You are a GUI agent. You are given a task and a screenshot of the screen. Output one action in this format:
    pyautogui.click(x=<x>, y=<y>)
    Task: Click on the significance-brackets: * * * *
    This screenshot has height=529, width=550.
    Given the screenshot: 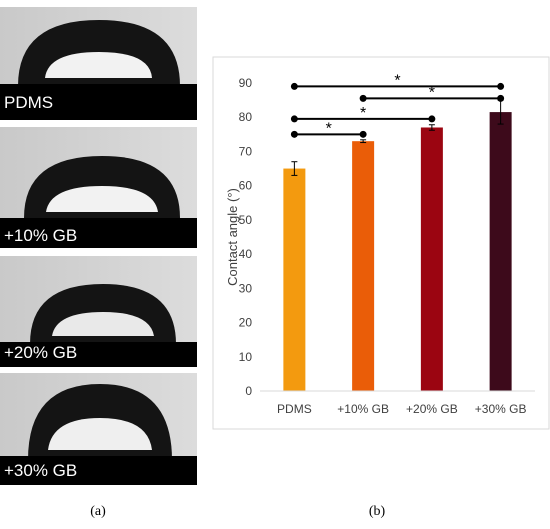 What is the action you would take?
    pyautogui.click(x=397, y=105)
    